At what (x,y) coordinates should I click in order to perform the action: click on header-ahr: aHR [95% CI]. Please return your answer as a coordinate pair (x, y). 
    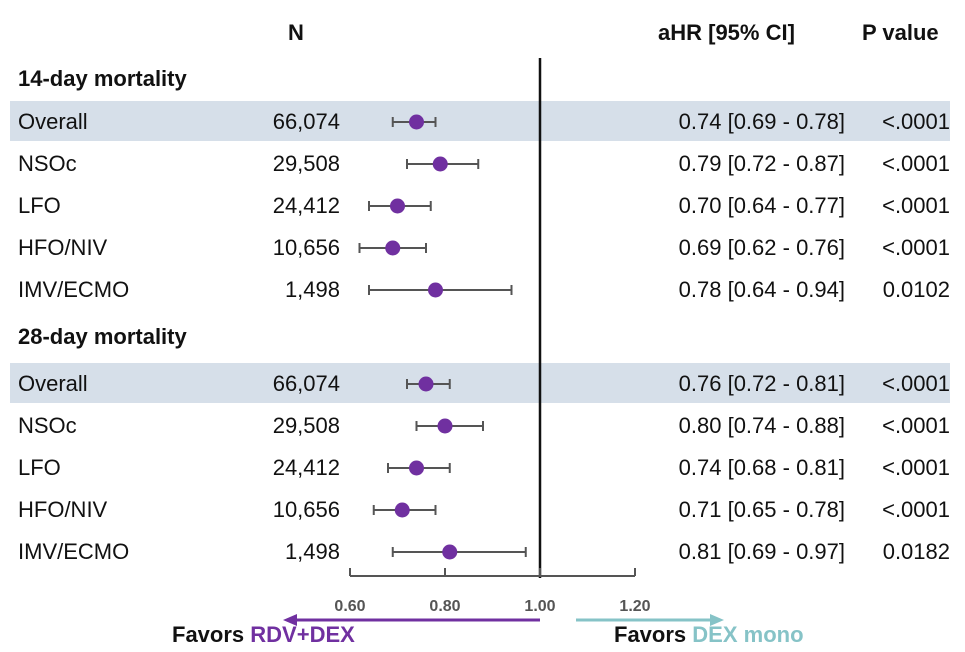
    Looking at the image, I should click on (726, 32).